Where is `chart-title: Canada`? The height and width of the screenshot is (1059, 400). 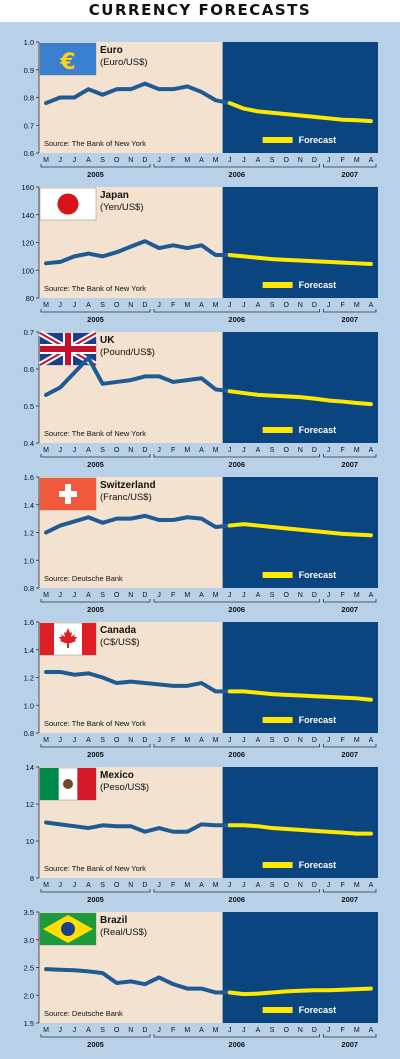 chart-title: Canada is located at coordinates (118, 630).